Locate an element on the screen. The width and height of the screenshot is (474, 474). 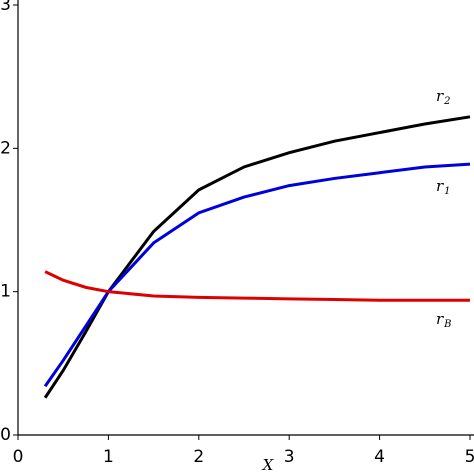
series-label-subscript: 1 is located at coordinates (447, 191).